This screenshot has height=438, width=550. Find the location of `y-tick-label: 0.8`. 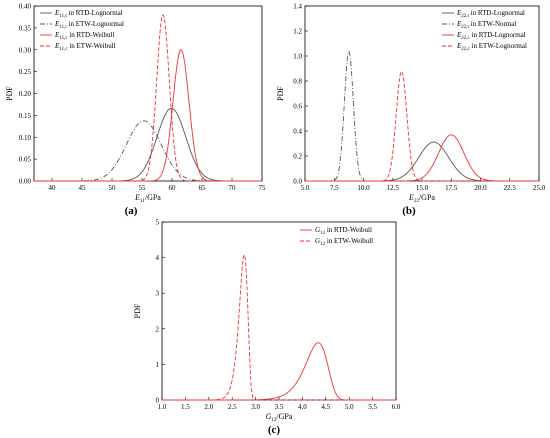

y-tick-label: 0.8 is located at coordinates (297, 82).